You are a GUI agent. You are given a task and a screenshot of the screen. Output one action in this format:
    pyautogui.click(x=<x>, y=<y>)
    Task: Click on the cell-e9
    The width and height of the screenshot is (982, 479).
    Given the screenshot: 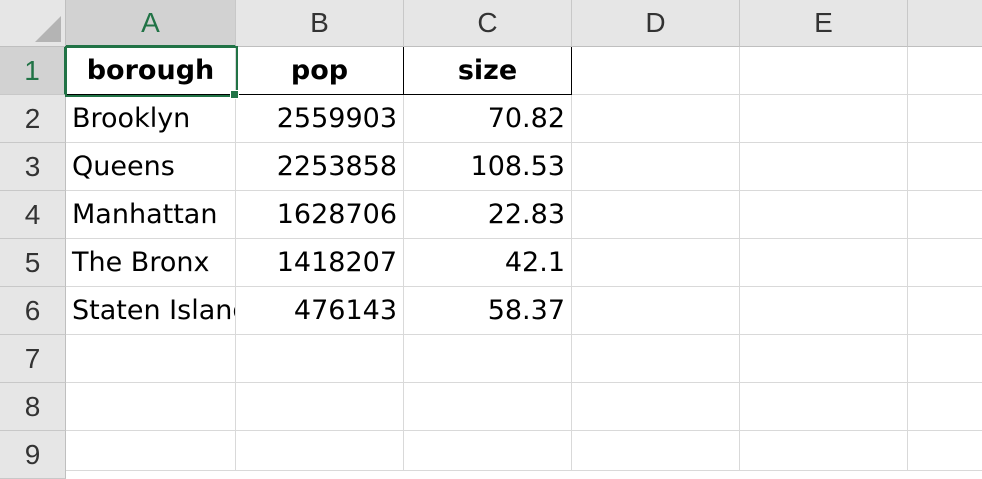 What is the action you would take?
    pyautogui.click(x=824, y=451)
    